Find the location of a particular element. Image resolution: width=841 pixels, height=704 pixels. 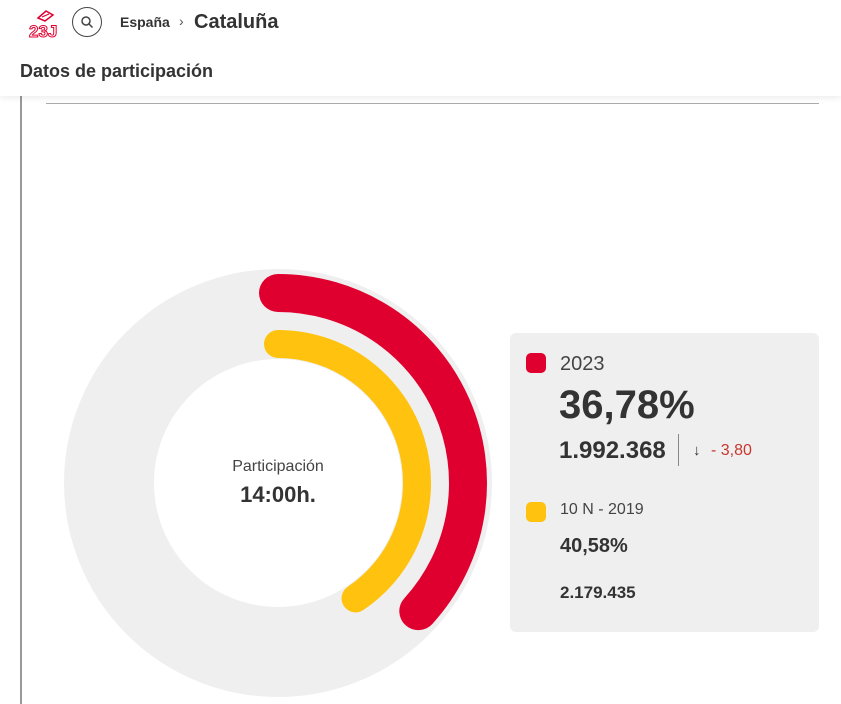

search-button is located at coordinates (87, 22).